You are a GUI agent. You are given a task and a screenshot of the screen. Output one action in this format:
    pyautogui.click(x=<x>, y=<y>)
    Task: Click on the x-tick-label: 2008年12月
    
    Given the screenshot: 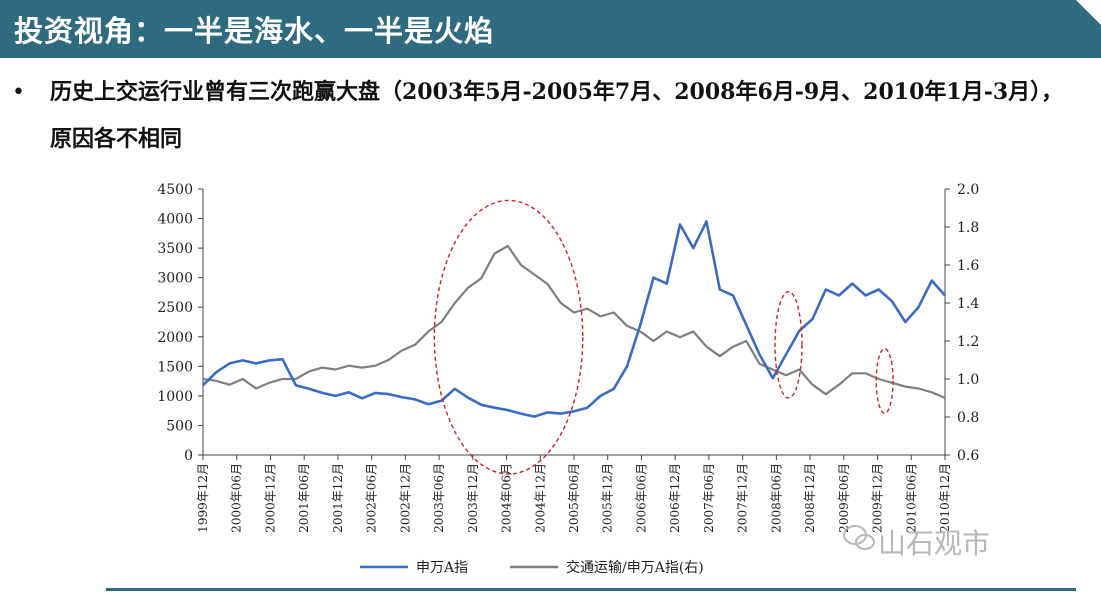 What is the action you would take?
    pyautogui.click(x=810, y=498)
    